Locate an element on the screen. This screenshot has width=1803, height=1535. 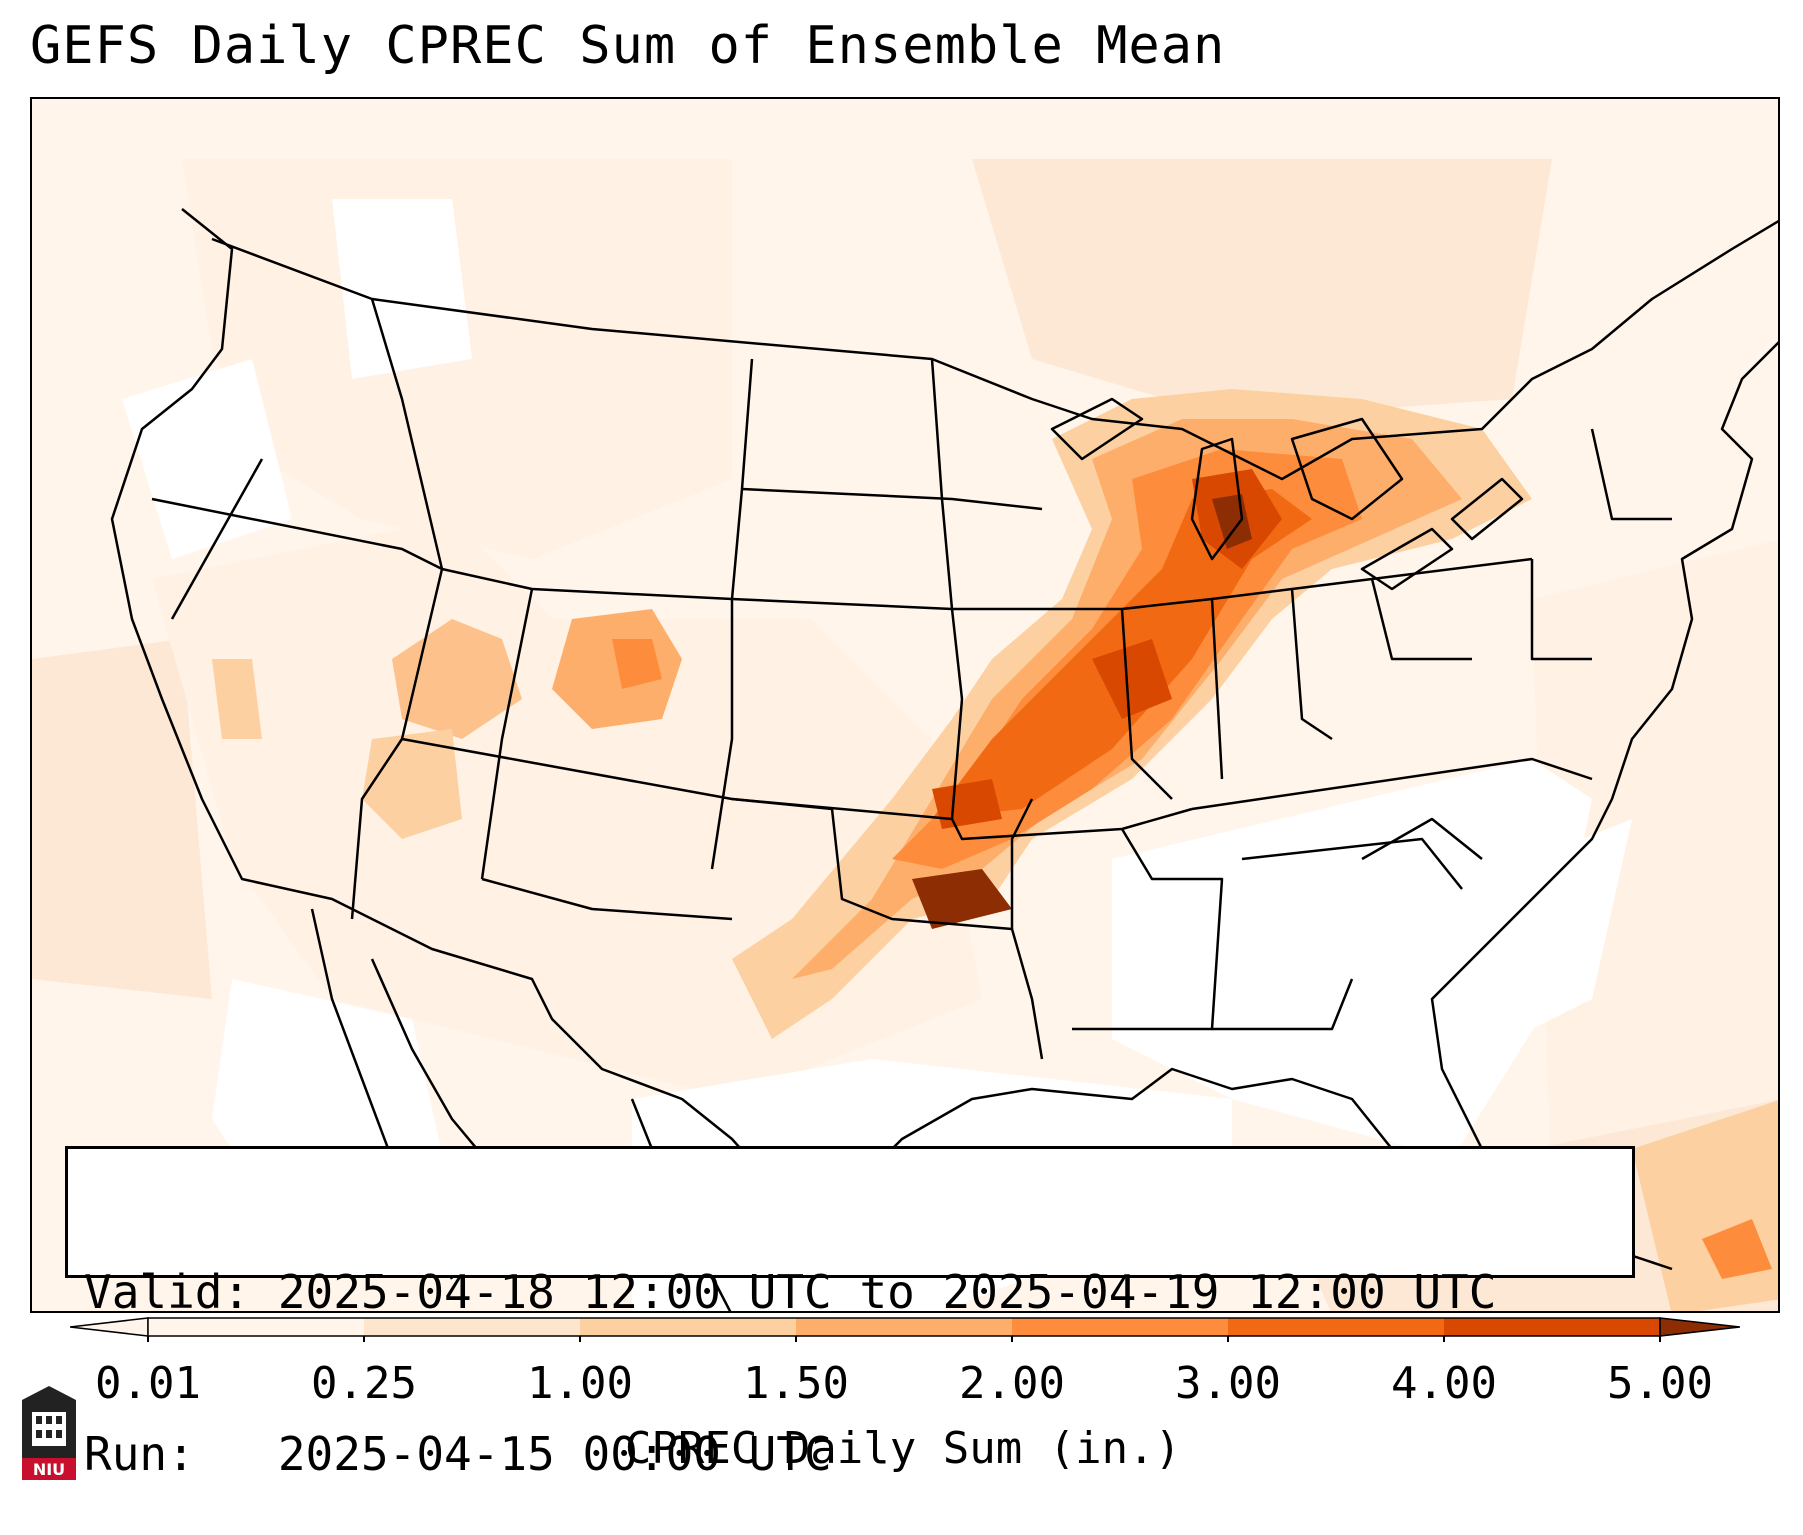
colorbar-tick-label-3: 1.00 is located at coordinates (580, 1383).